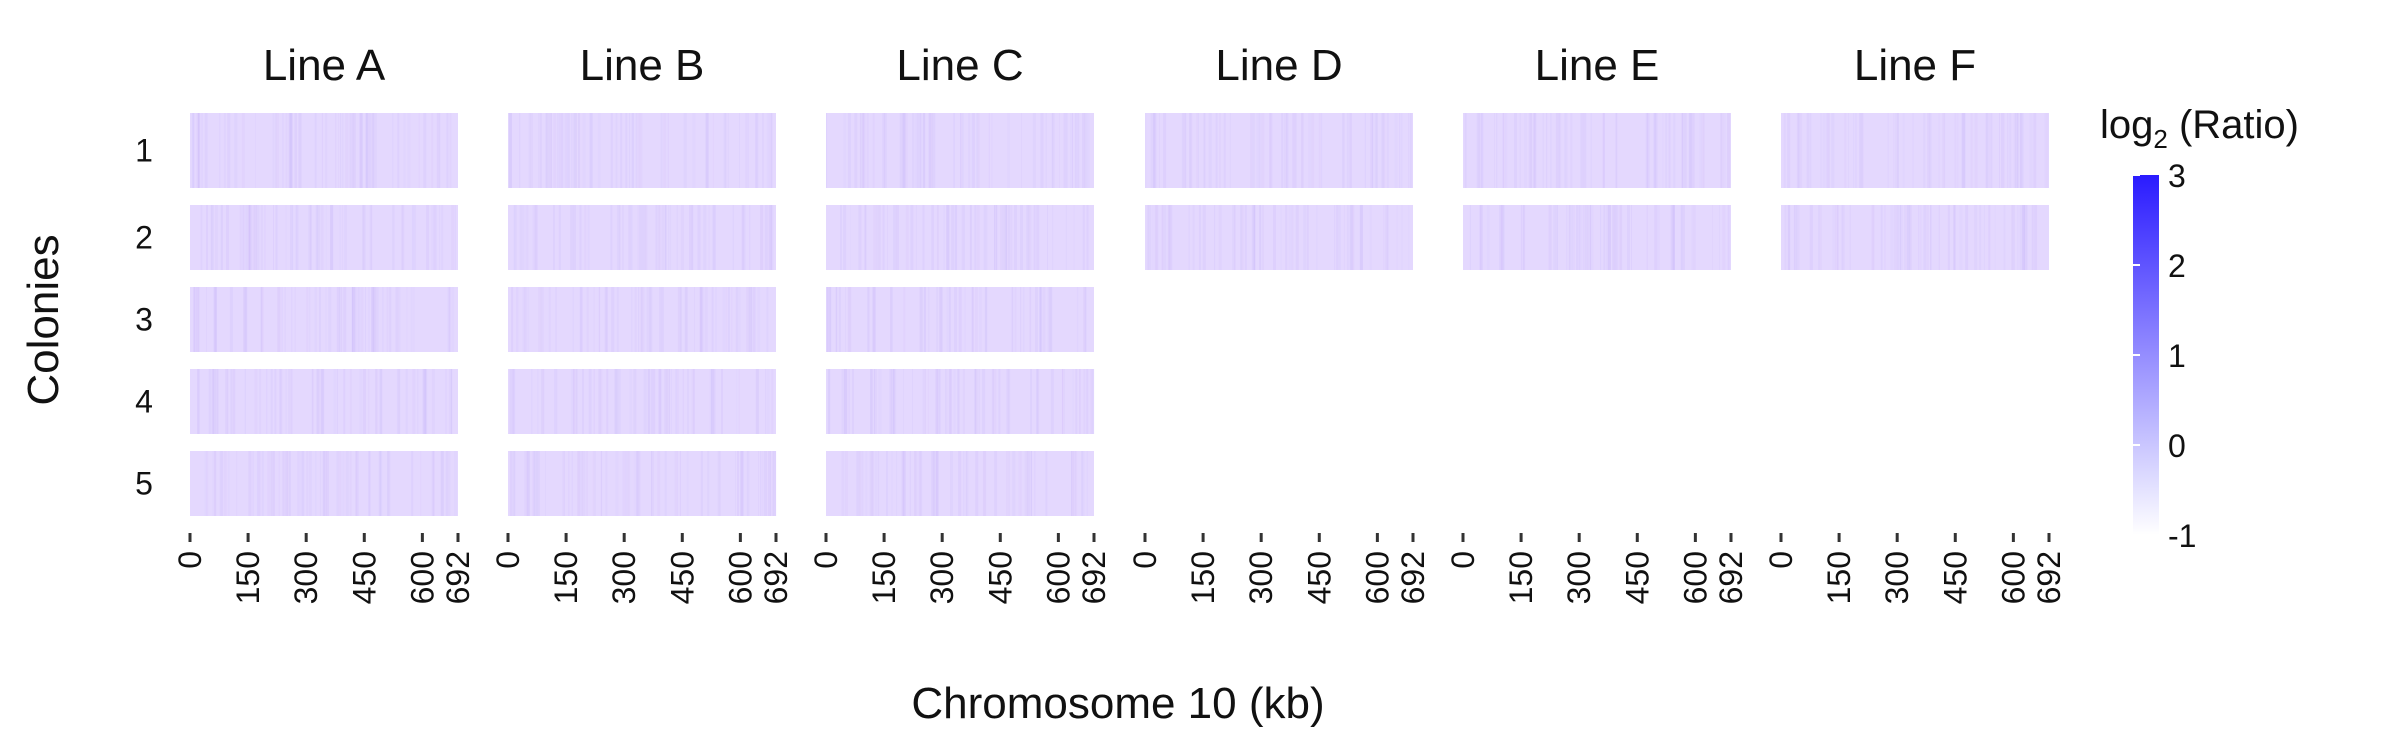  Describe the element at coordinates (458, 577) in the screenshot. I see `x-tick-label: 692` at that location.